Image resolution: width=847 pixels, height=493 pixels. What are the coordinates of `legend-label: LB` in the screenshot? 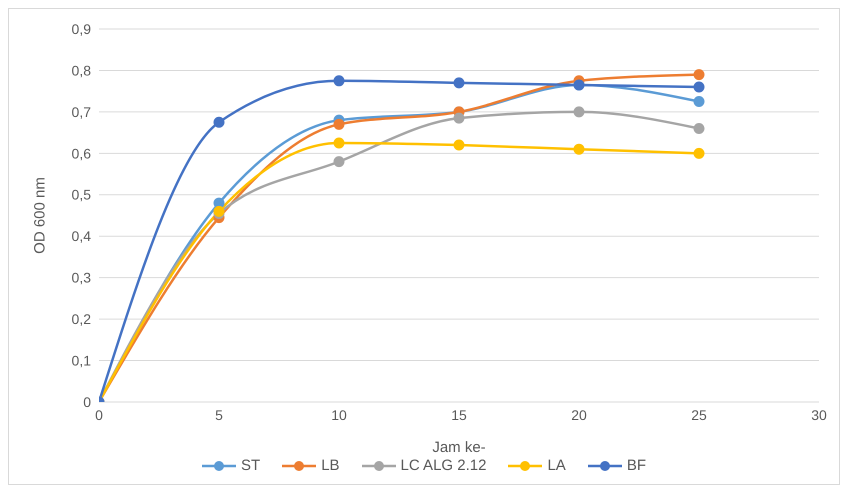 It's located at (330, 465).